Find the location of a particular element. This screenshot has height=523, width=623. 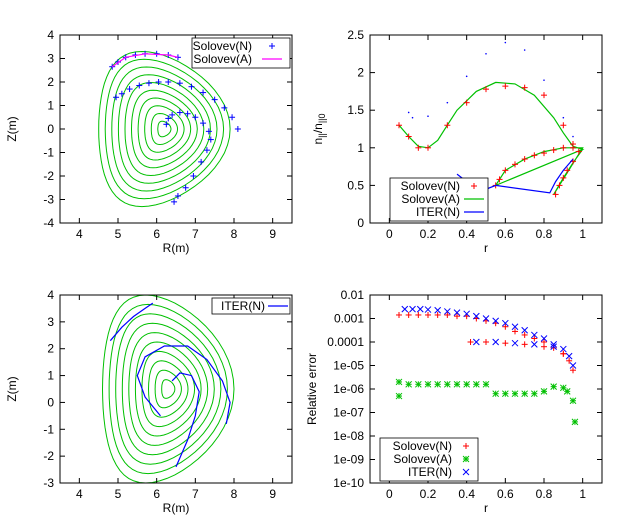

y-tick-label: 0.01 is located at coordinates (353, 295).